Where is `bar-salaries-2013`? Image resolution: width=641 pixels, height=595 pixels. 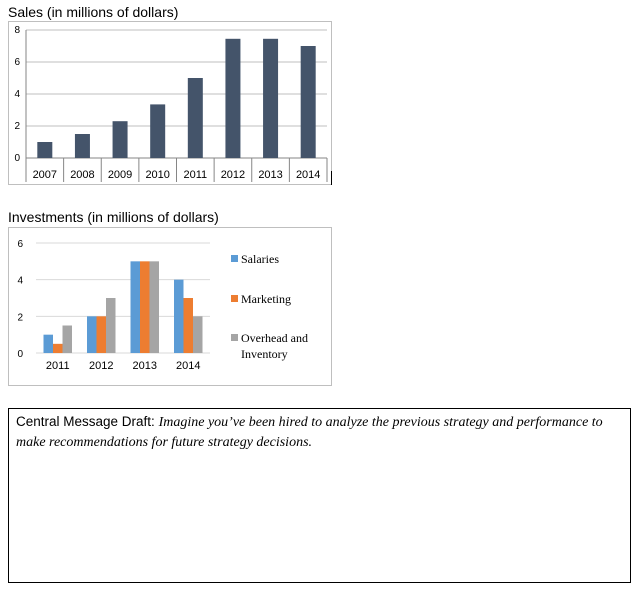
bar-salaries-2013 is located at coordinates (135, 307).